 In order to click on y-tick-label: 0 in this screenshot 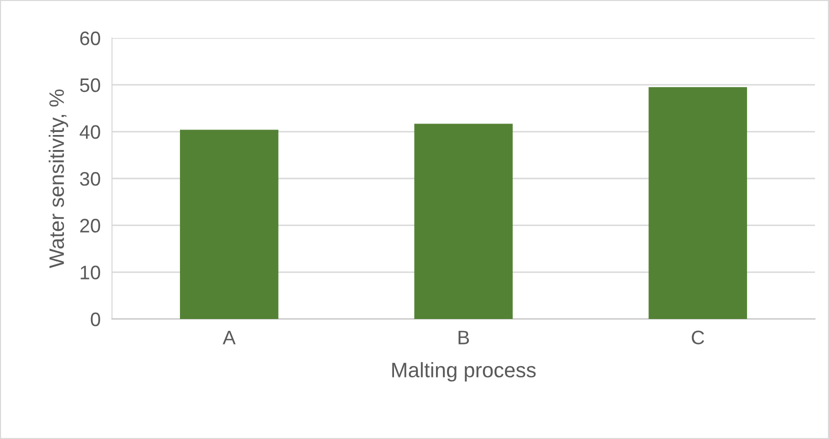, I will do `click(95, 319)`.